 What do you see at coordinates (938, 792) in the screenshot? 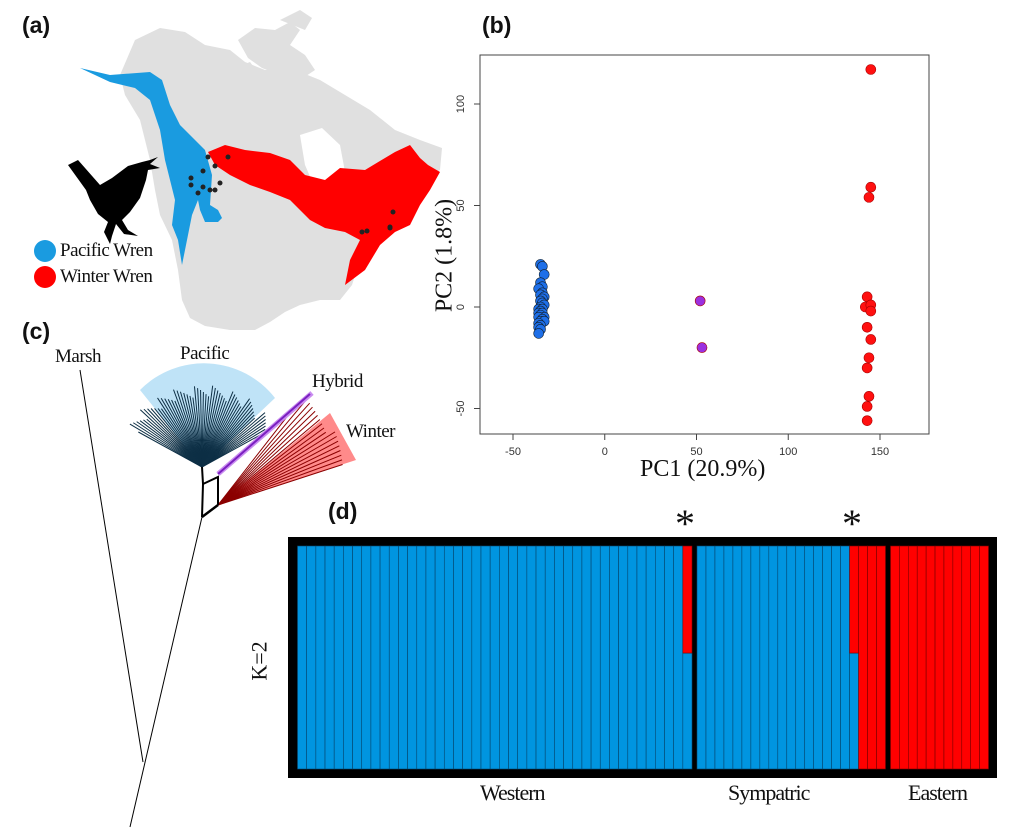
I see `group-label-eastern: Eastern` at bounding box center [938, 792].